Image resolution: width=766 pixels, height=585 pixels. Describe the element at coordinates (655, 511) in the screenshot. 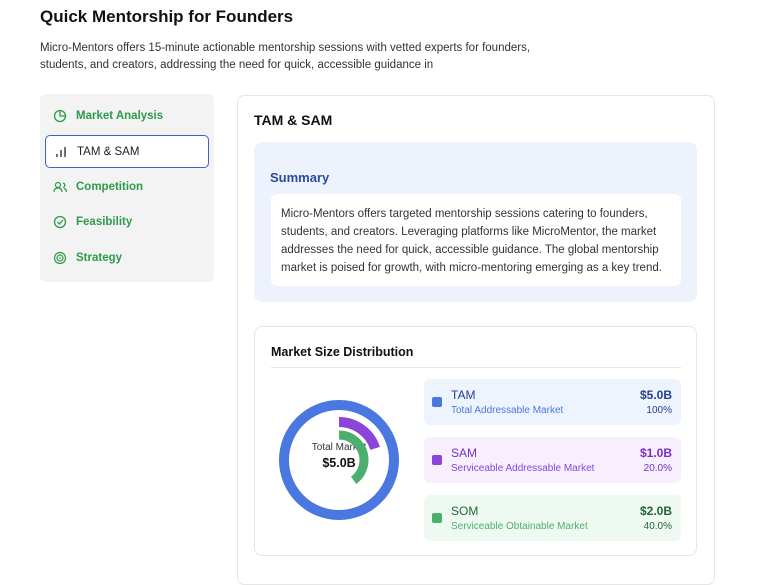

I see `segment-value: $2.0B` at that location.